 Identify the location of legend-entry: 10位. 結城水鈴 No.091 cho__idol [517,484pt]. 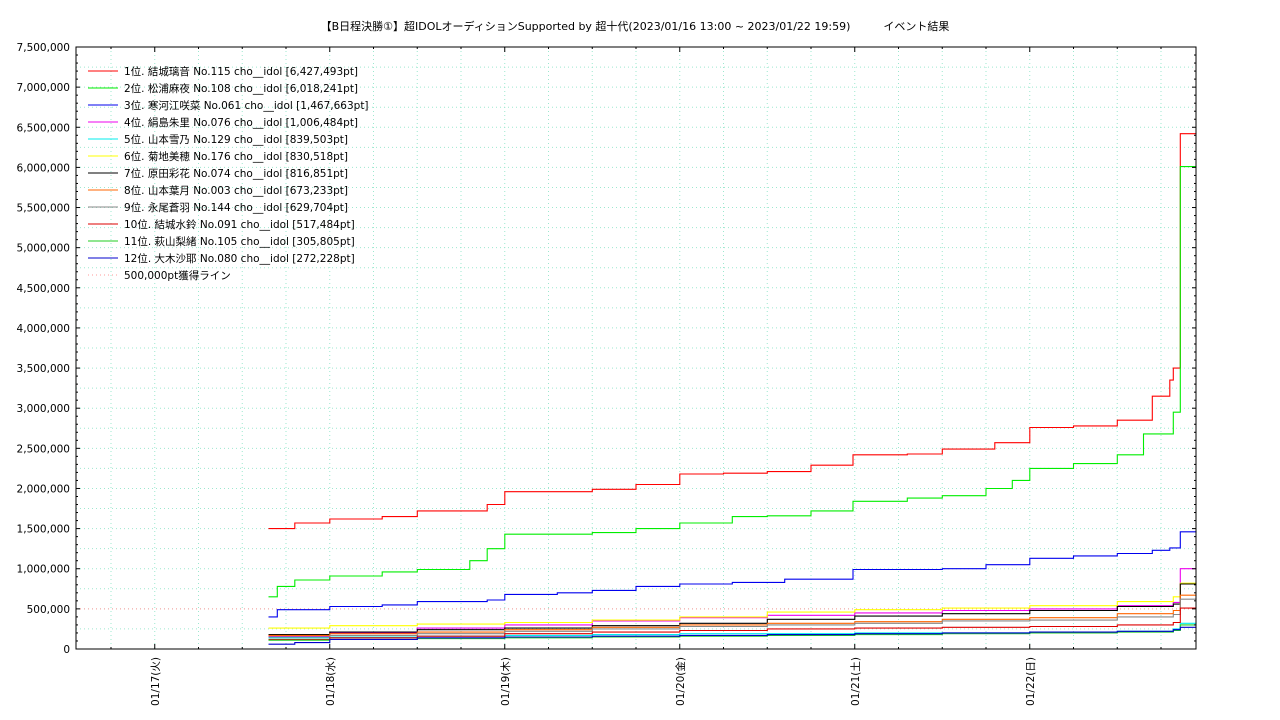
(239, 224).